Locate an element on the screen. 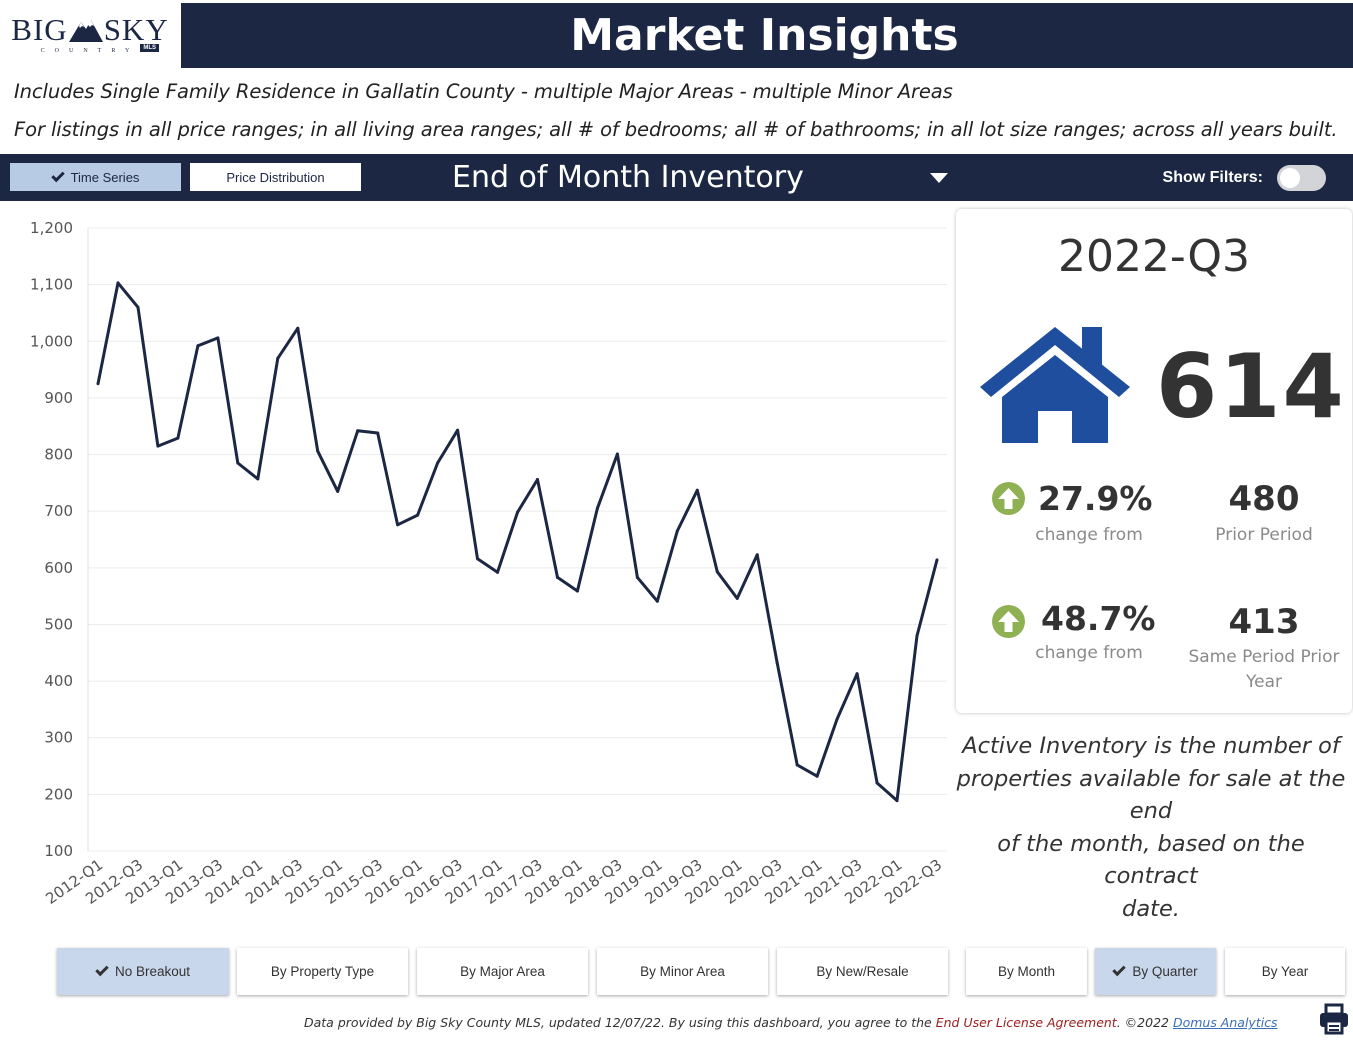 The height and width of the screenshot is (1040, 1353). price-distribution-button: Price Distribution is located at coordinates (275, 177).